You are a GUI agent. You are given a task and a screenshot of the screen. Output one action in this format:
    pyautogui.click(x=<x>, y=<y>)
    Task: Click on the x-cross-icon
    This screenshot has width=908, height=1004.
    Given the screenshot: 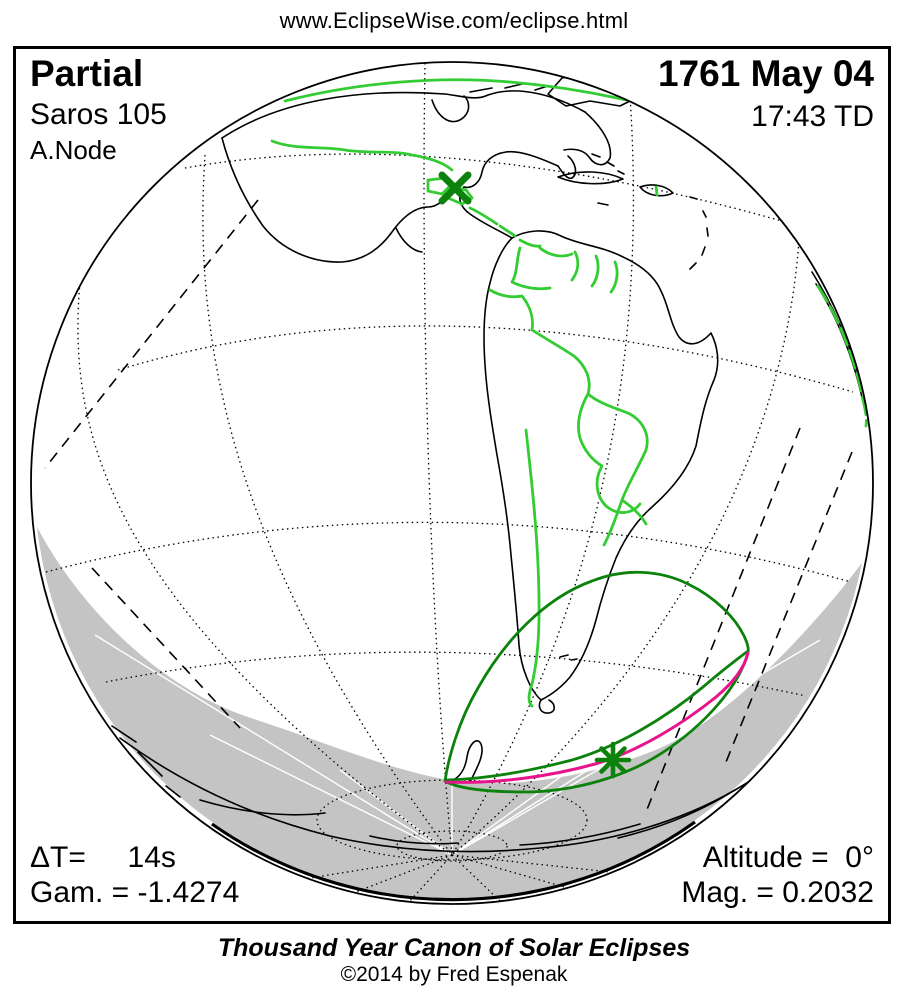 What is the action you would take?
    pyautogui.click(x=455, y=188)
    